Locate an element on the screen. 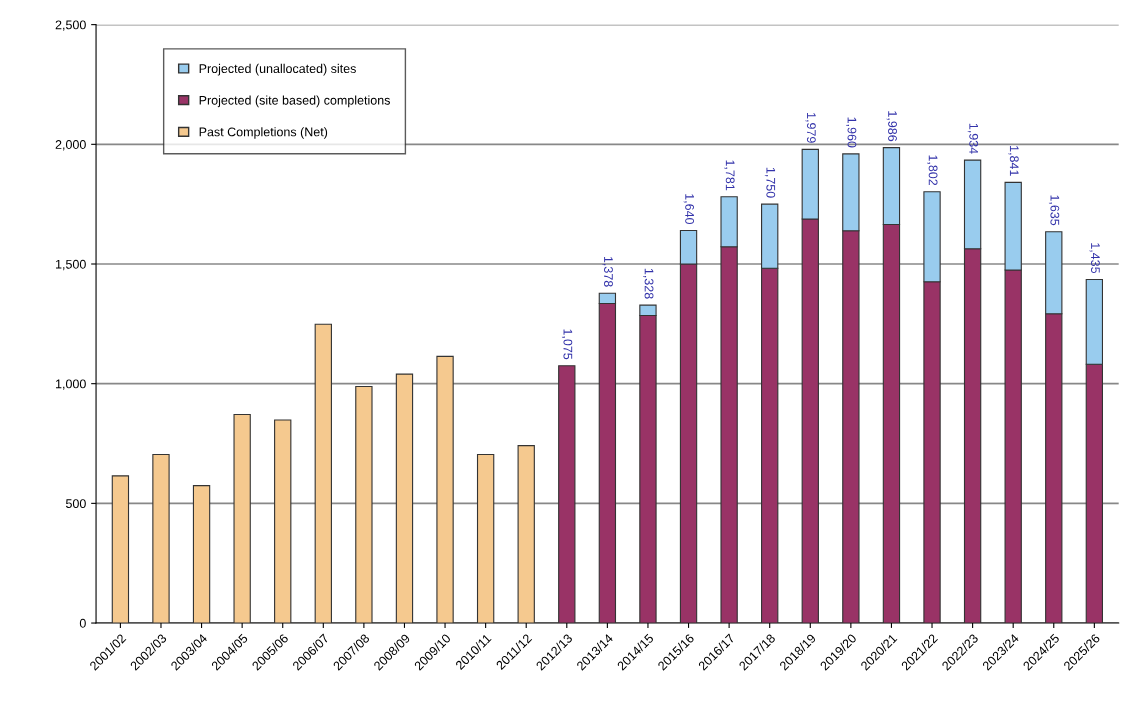 This screenshot has height=704, width=1130. y-tick-label: 1,000 is located at coordinates (71, 384).